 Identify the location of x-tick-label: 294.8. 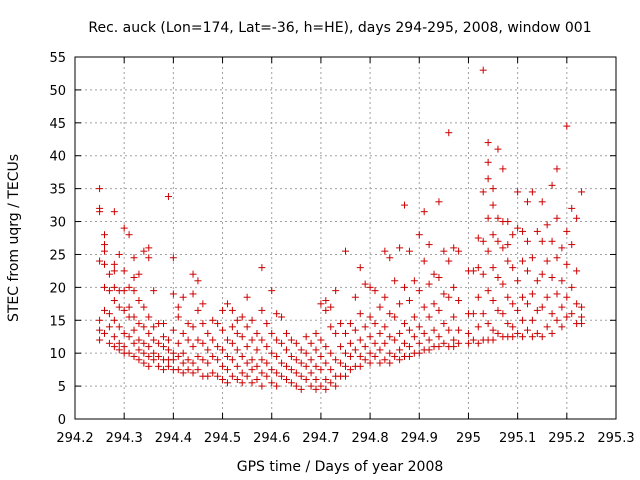
(369, 438).